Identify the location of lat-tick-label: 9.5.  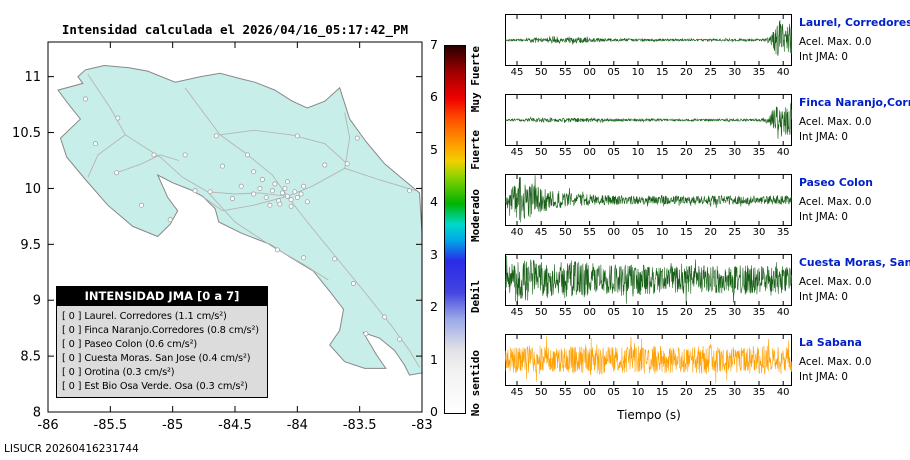
(30, 245).